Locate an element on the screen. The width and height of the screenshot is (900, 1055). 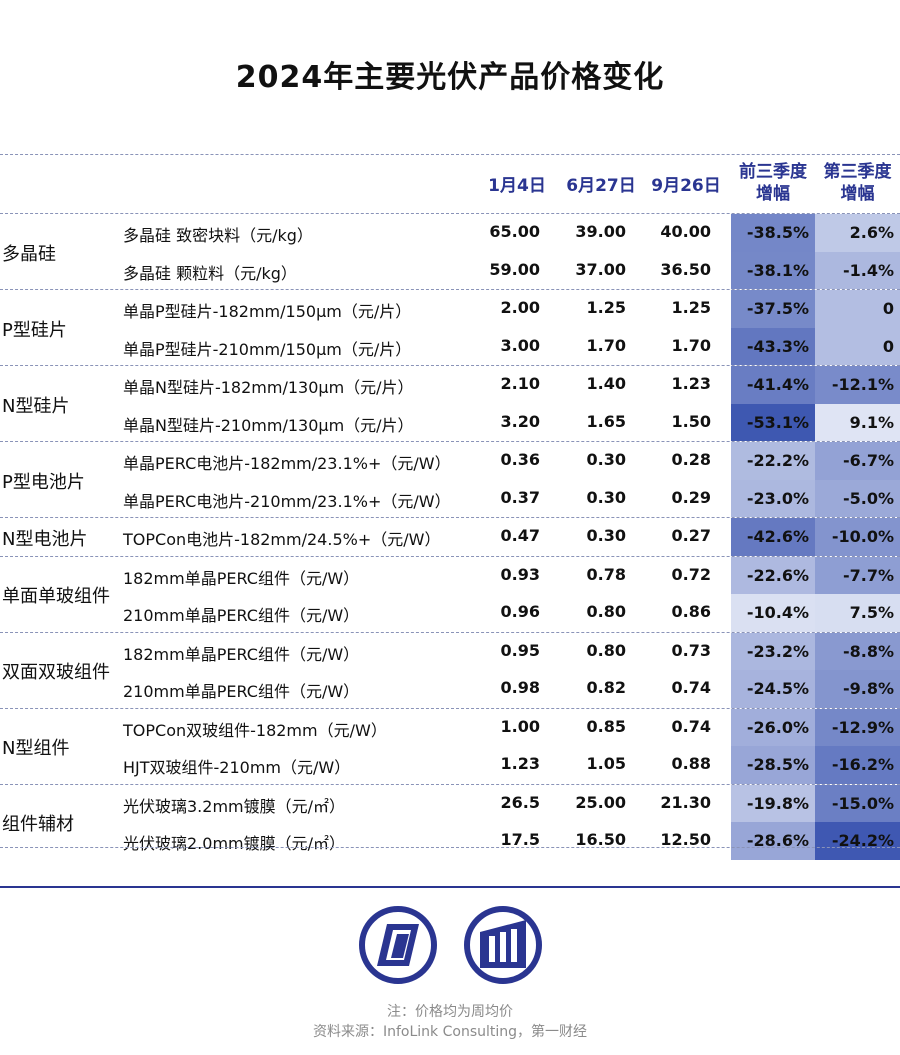
price-sep26: 0.27 is located at coordinates (691, 535).